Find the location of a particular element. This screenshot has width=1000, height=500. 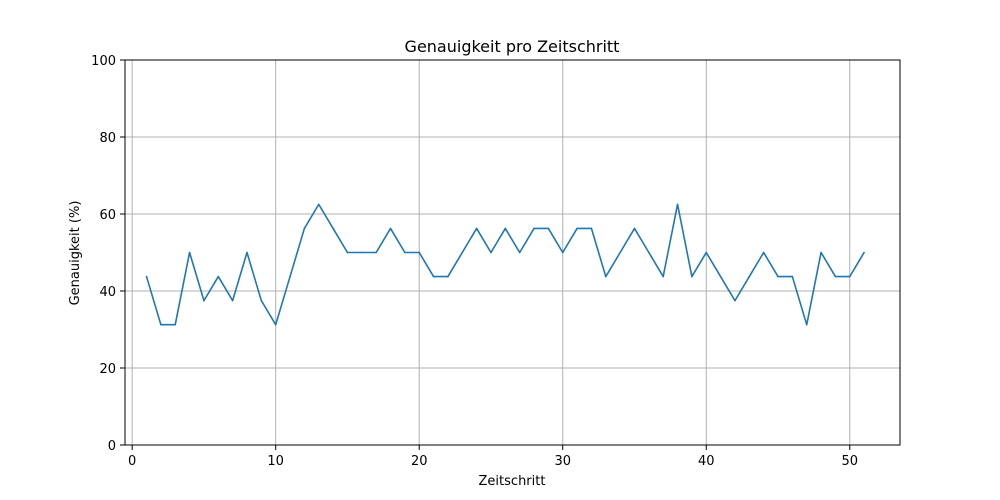

x-tick-label: 30 is located at coordinates (562, 461).